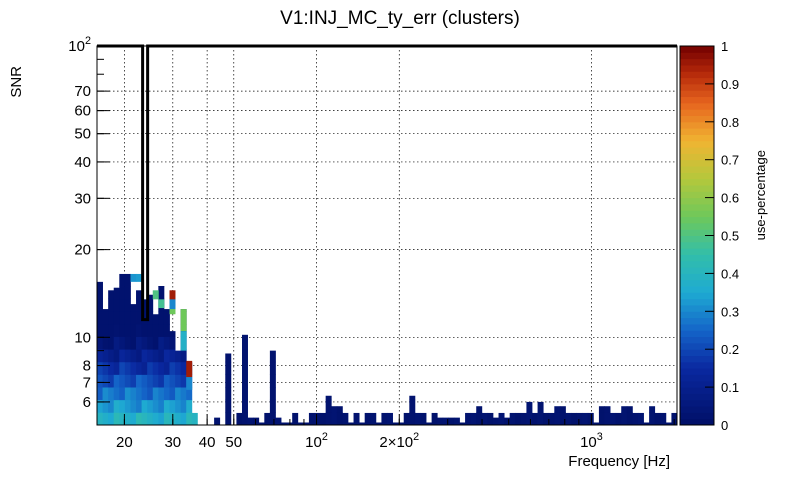  I want to click on y-tick-label: 70, so click(82, 91).